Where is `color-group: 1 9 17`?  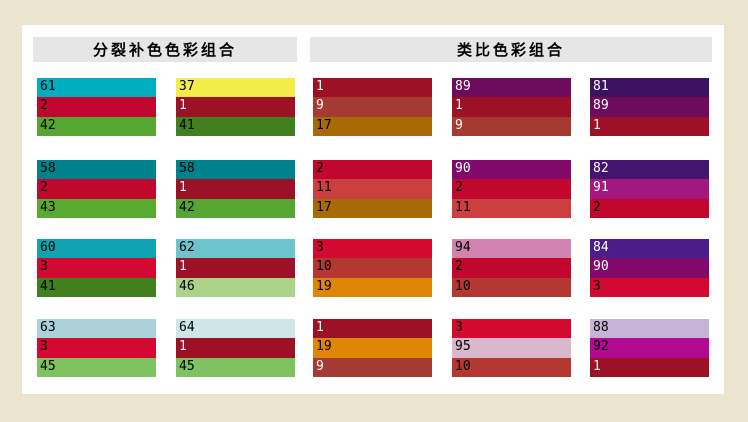 color-group: 1 9 17 is located at coordinates (372, 107).